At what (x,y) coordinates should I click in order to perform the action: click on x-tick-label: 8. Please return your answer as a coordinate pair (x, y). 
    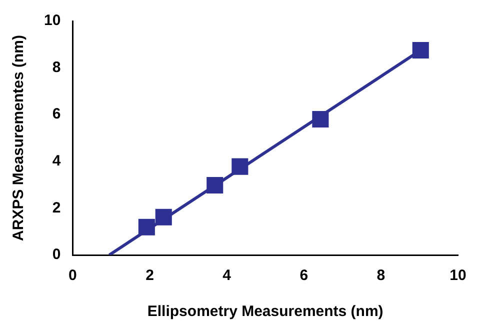
    Looking at the image, I should click on (381, 275).